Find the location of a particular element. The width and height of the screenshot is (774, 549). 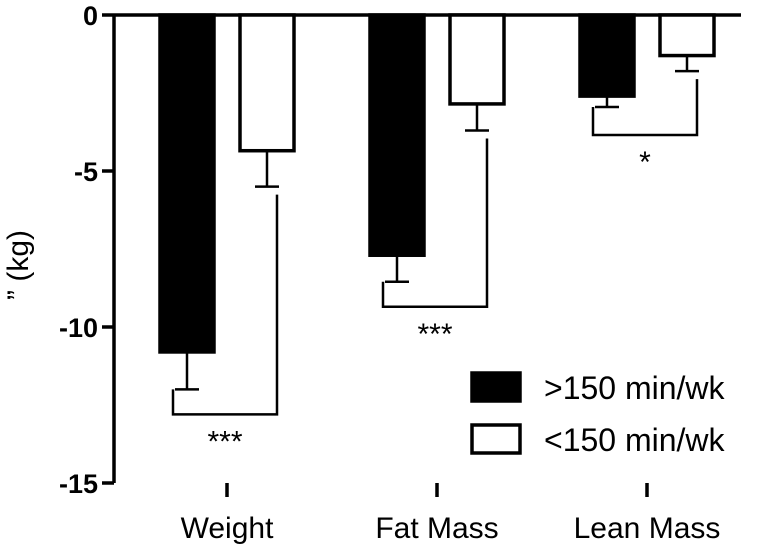

y-tick-label: -15 is located at coordinates (78, 484).